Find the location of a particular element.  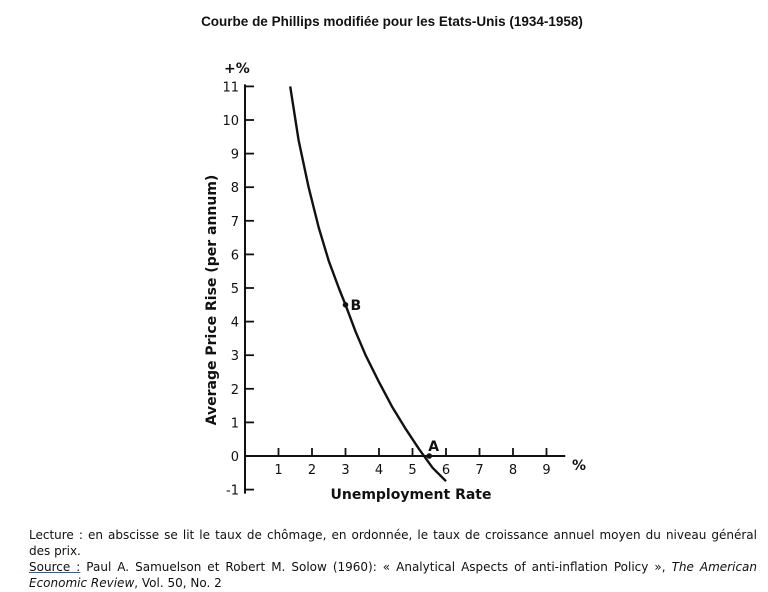

y-tick-label: 6 is located at coordinates (235, 255).